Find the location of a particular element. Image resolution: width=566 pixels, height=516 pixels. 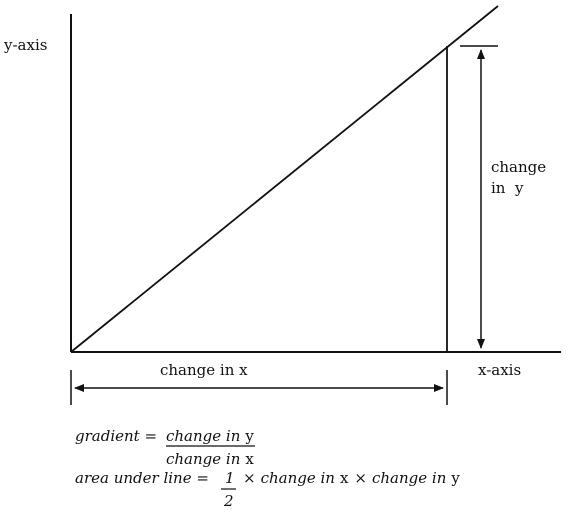

area-term2-var: y is located at coordinates (455, 478).